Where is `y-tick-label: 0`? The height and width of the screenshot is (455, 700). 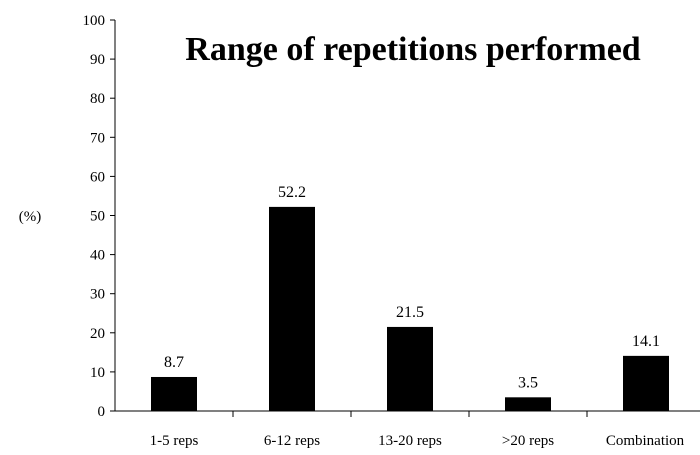 y-tick-label: 0 is located at coordinates (102, 412).